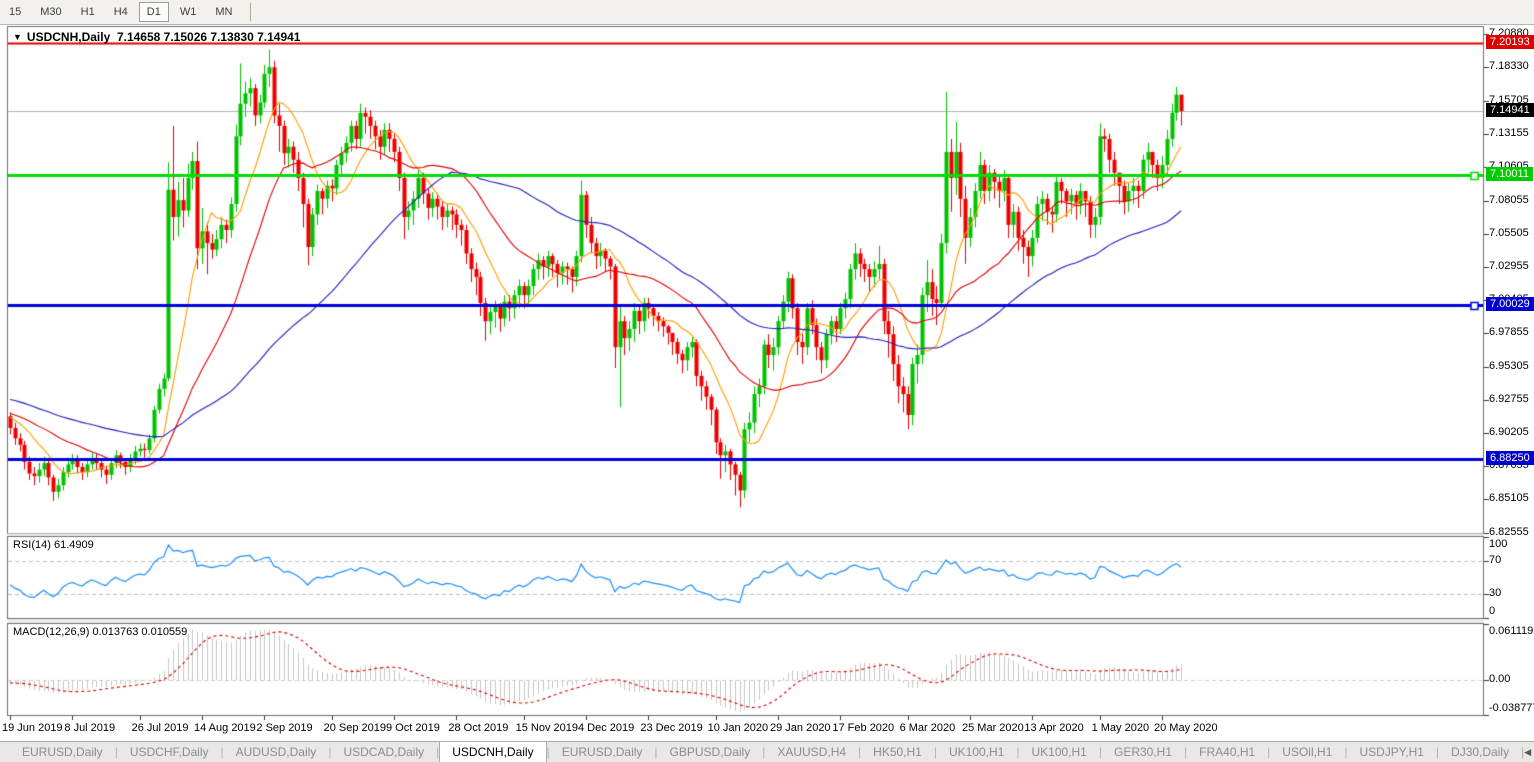 The height and width of the screenshot is (762, 1534). Describe the element at coordinates (710, 752) in the screenshot. I see `chart-tab-gbpusd-6: GBPUSD,Daily` at that location.